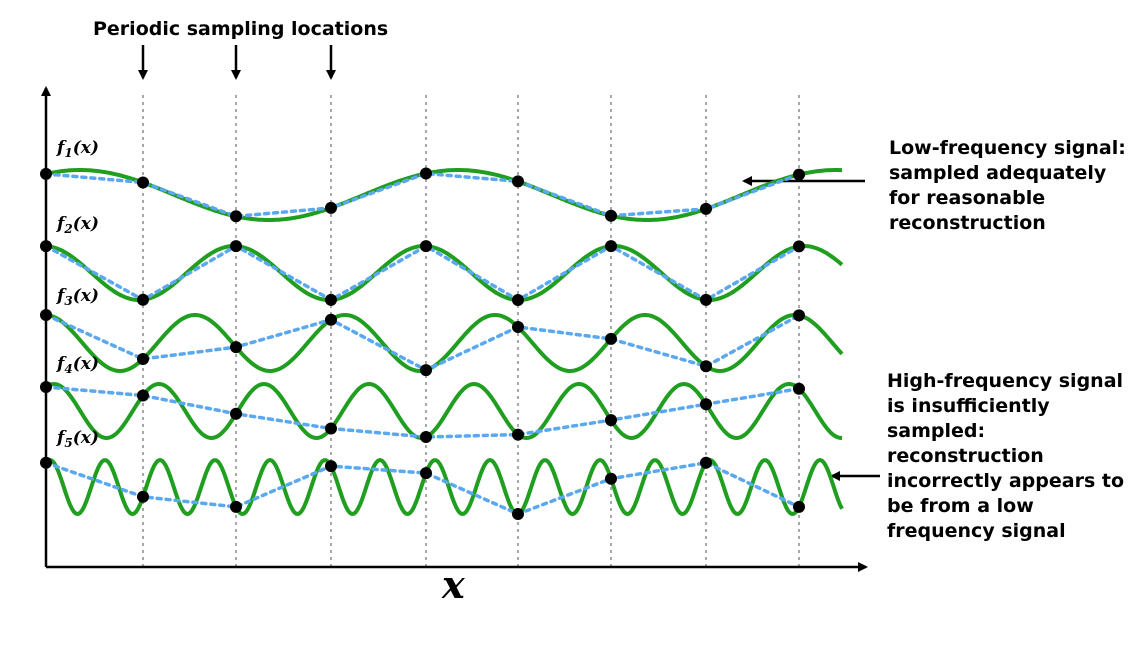 The image size is (1138, 658). What do you see at coordinates (77, 365) in the screenshot?
I see `signal-label-f4: f4(x)` at bounding box center [77, 365].